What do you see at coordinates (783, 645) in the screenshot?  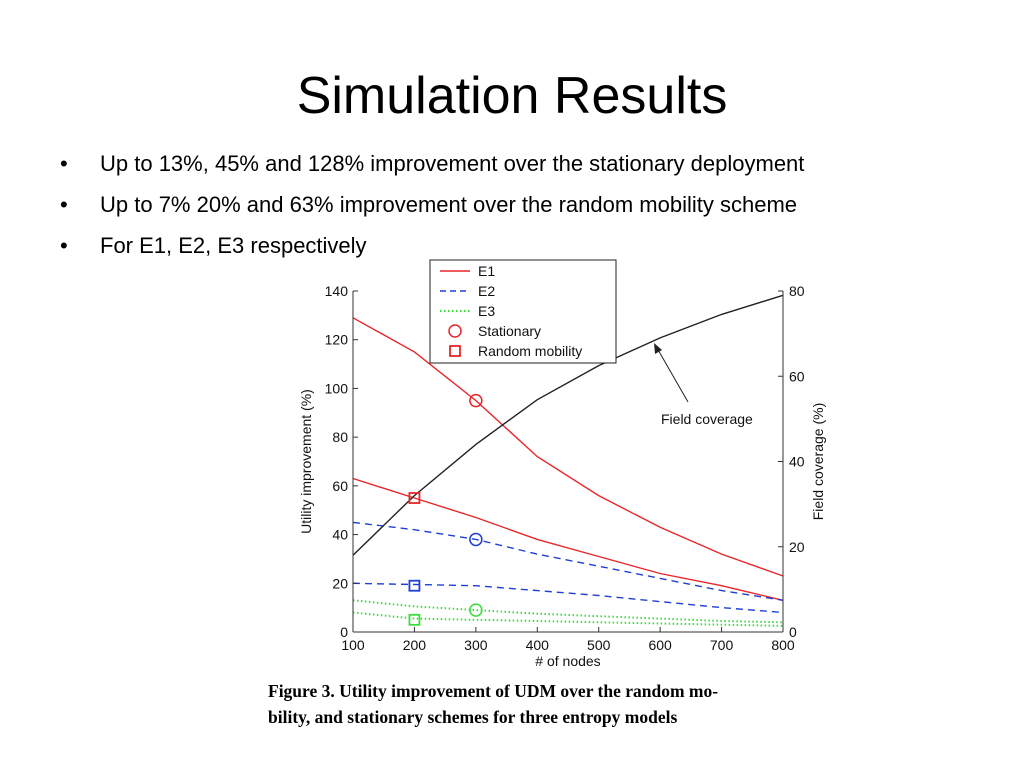 I see `x-tick-label: 800` at bounding box center [783, 645].